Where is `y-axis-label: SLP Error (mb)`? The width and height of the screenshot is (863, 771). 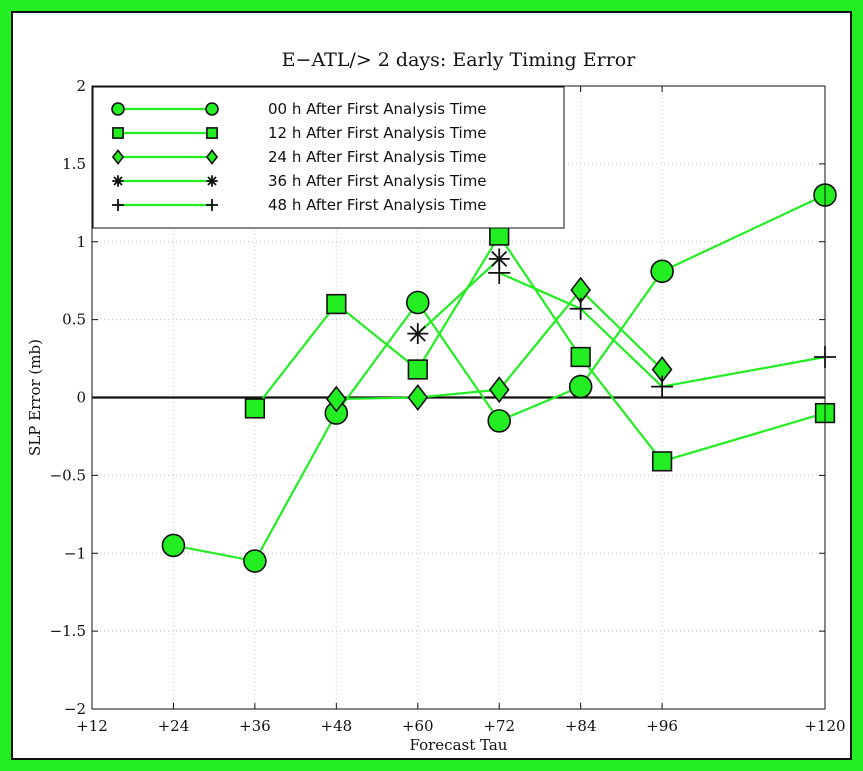
y-axis-label: SLP Error (mb) is located at coordinates (35, 397).